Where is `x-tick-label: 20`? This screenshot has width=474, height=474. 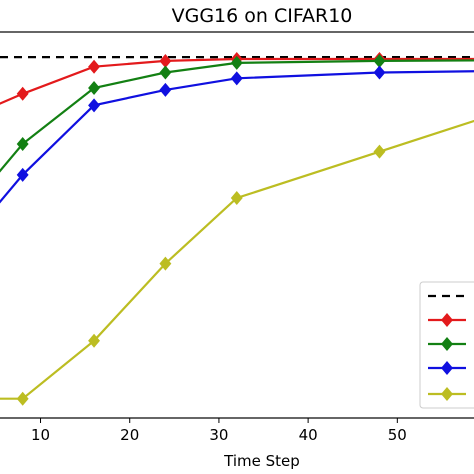
x-tick-label: 20 is located at coordinates (129, 435).